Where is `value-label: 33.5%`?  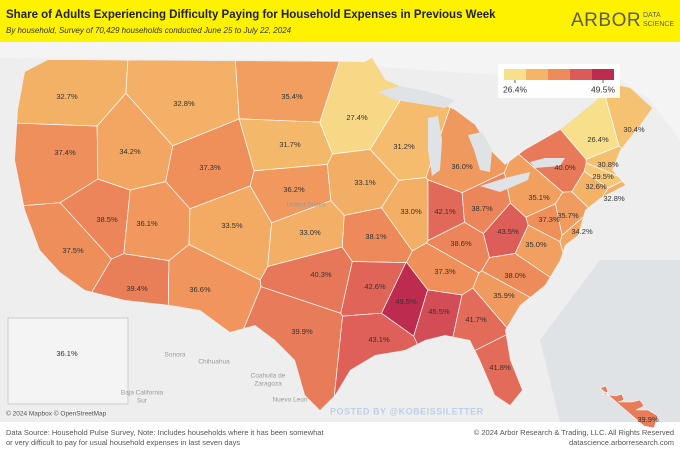
value-label: 33.5% is located at coordinates (232, 225).